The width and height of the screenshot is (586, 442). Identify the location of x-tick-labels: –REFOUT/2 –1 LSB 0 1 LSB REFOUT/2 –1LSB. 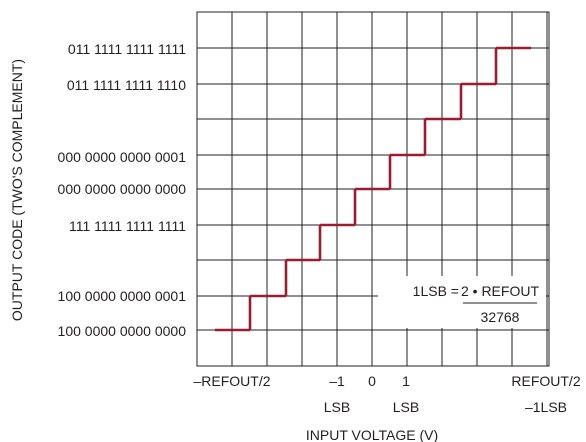
(386, 394).